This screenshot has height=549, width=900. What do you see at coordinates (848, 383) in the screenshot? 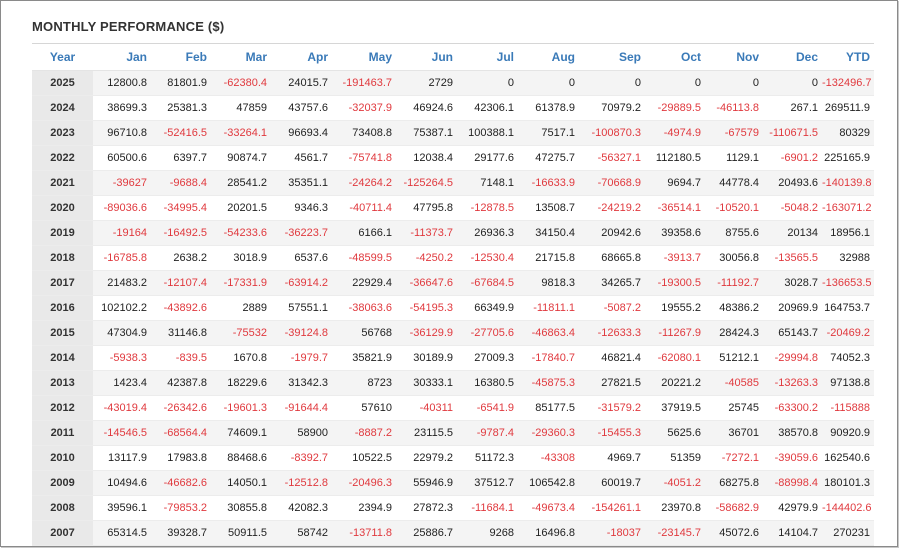
I see `value-cell-ytd: 97138.8` at bounding box center [848, 383].